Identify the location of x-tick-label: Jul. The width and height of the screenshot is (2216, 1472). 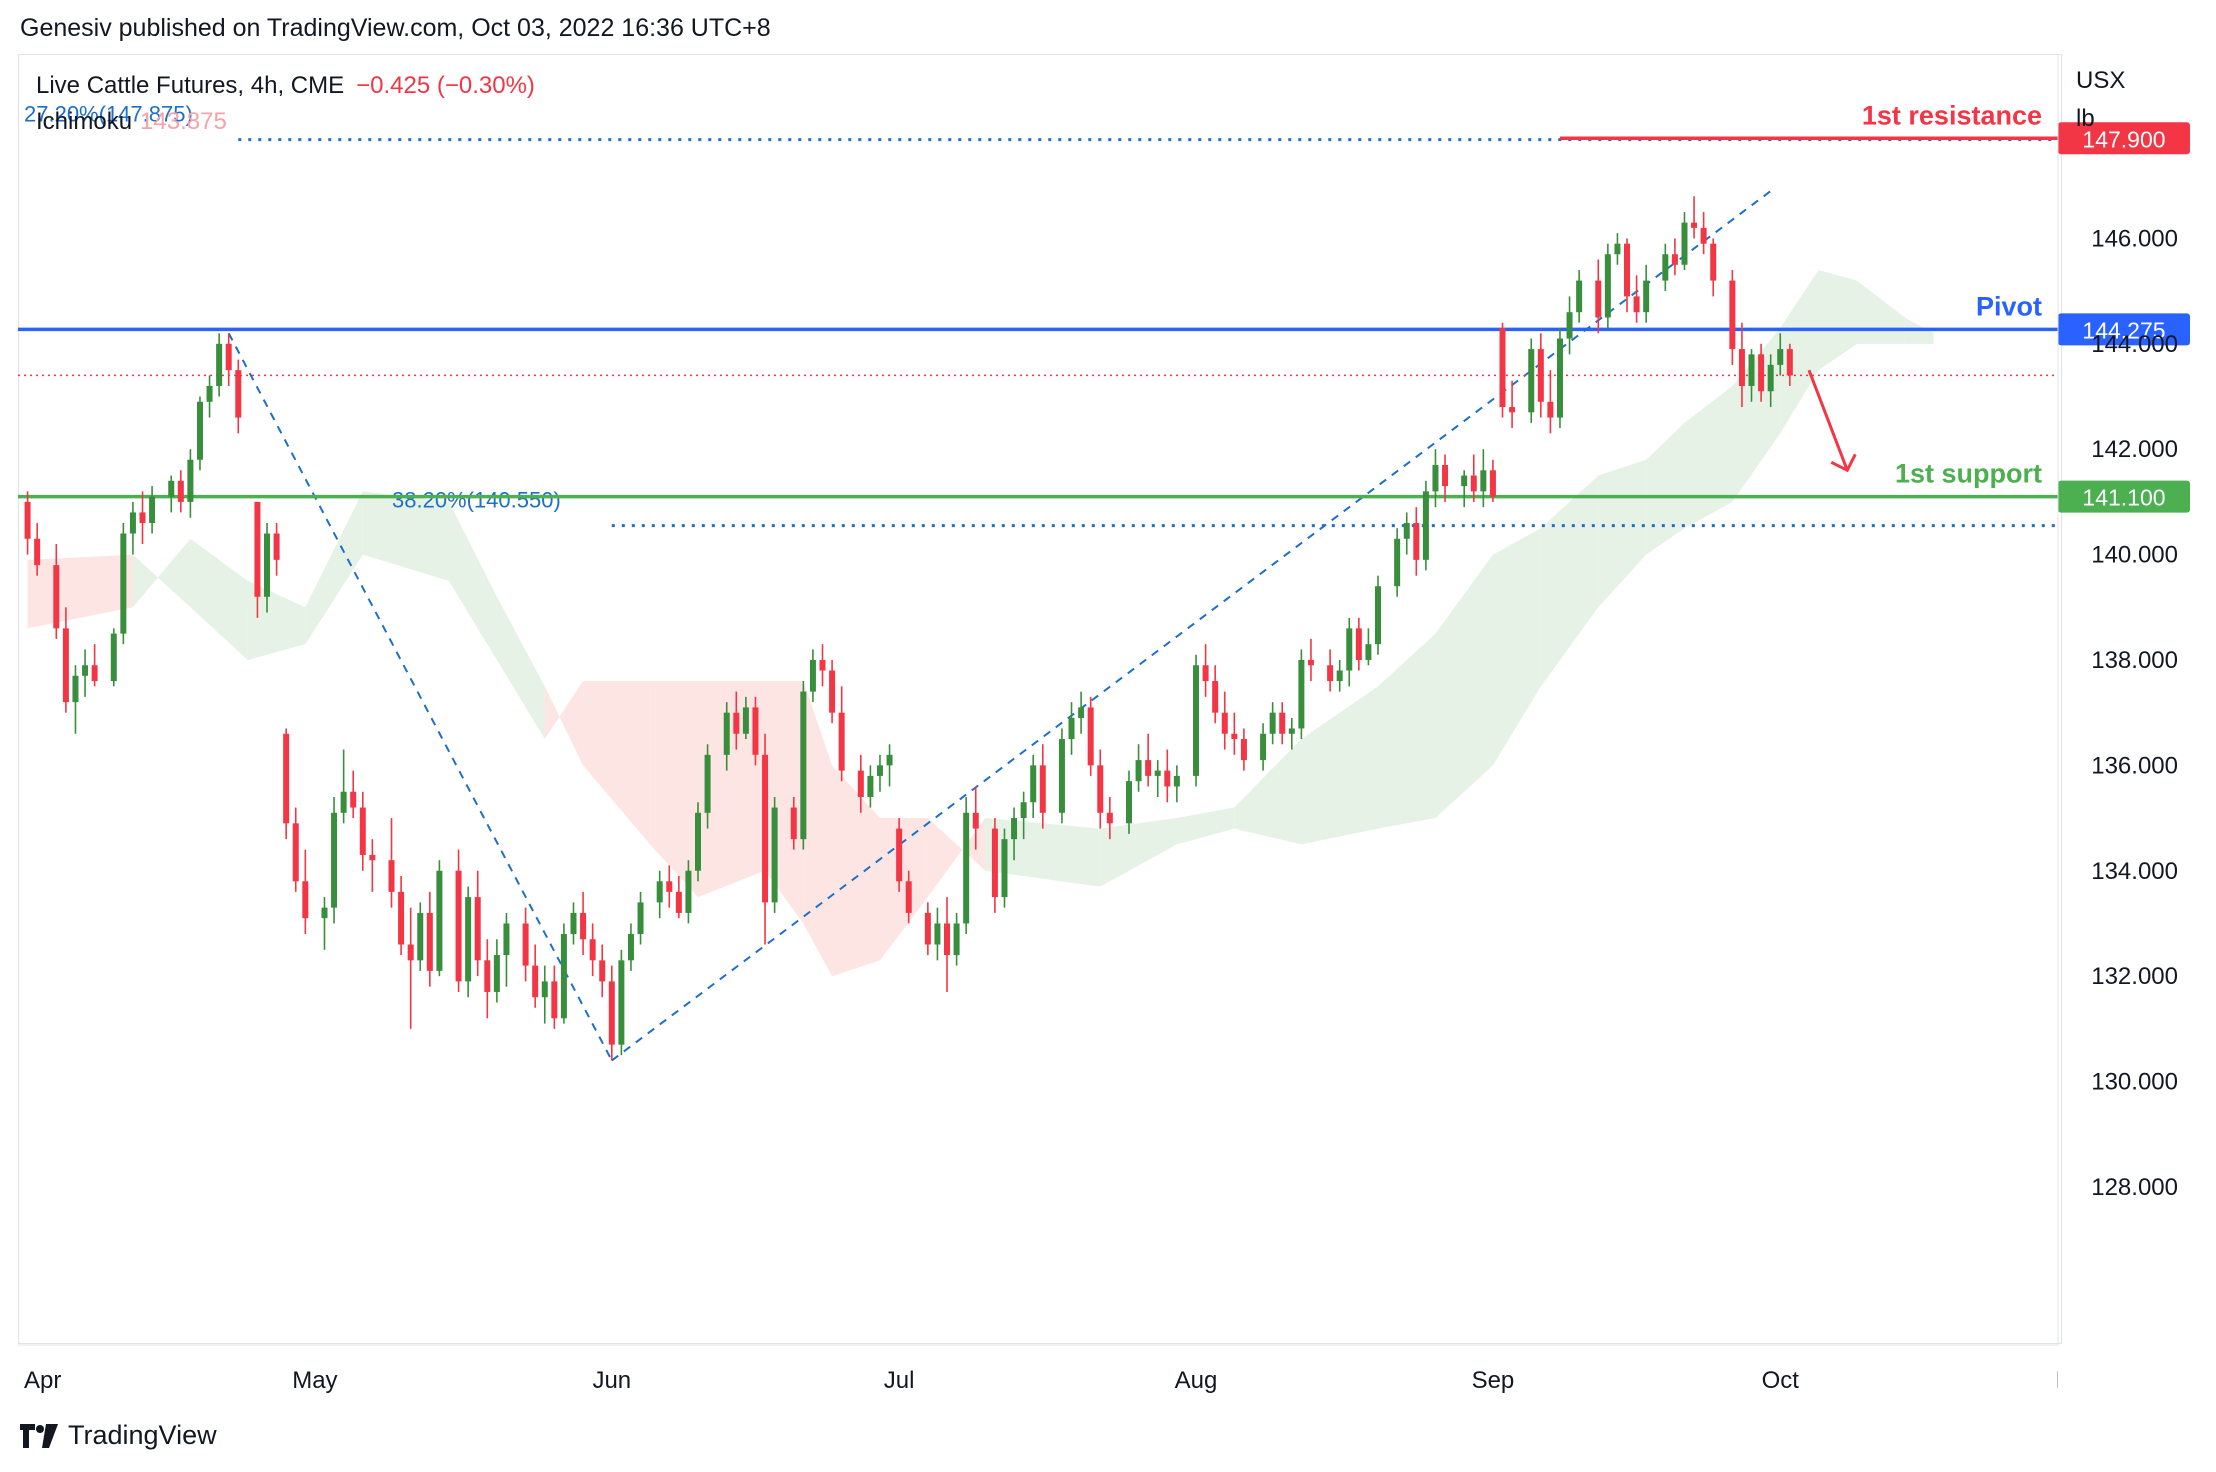
(899, 1380).